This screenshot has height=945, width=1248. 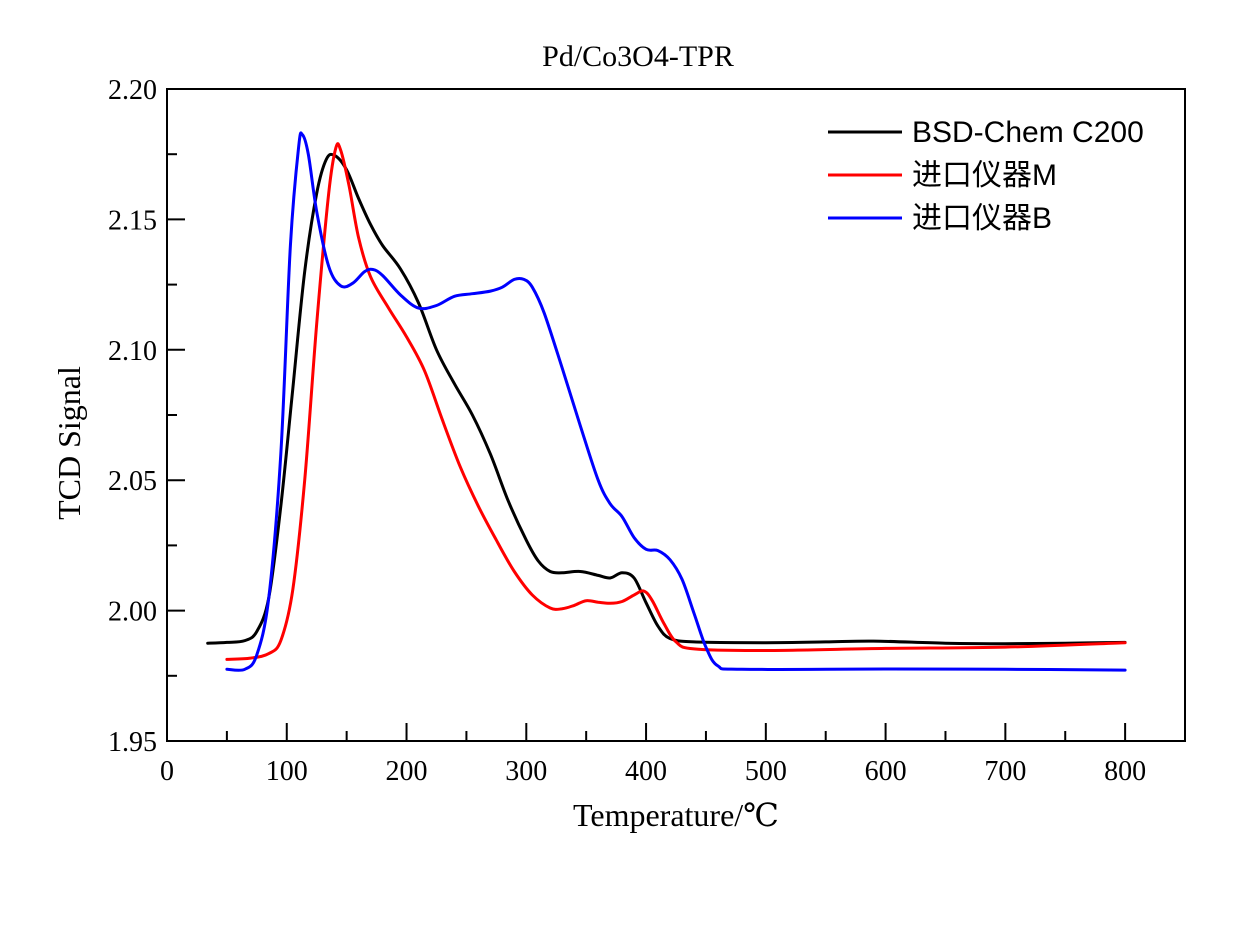 What do you see at coordinates (982, 218) in the screenshot?
I see `legend-label-2: 进口仪器B` at bounding box center [982, 218].